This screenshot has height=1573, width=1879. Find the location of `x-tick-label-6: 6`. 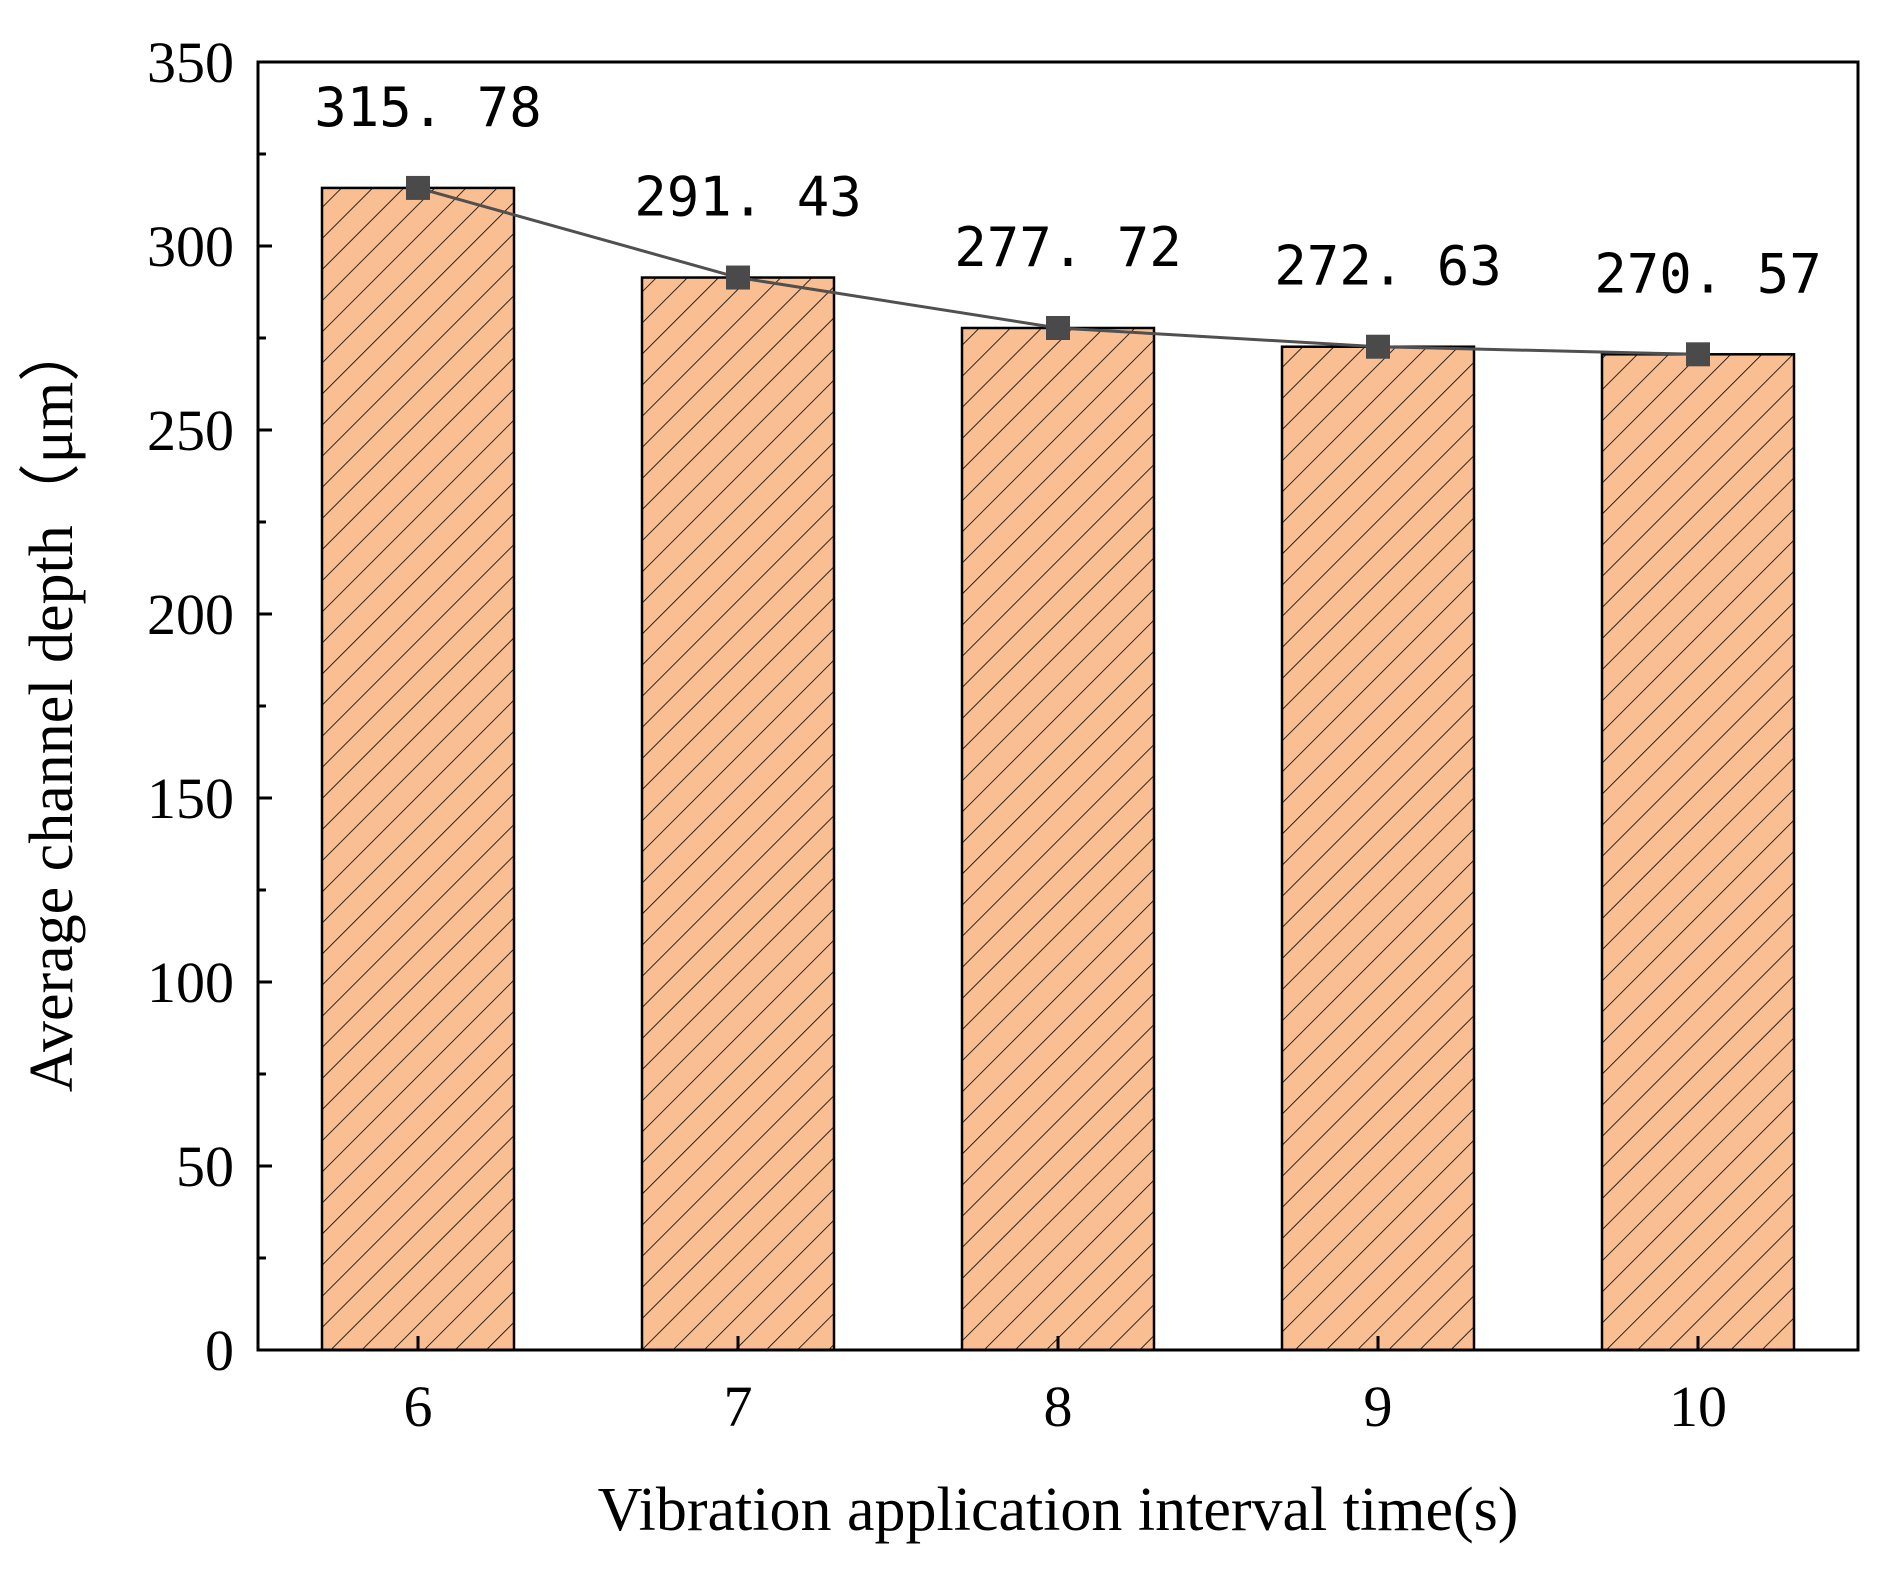

x-tick-label-6: 6 is located at coordinates (418, 1406).